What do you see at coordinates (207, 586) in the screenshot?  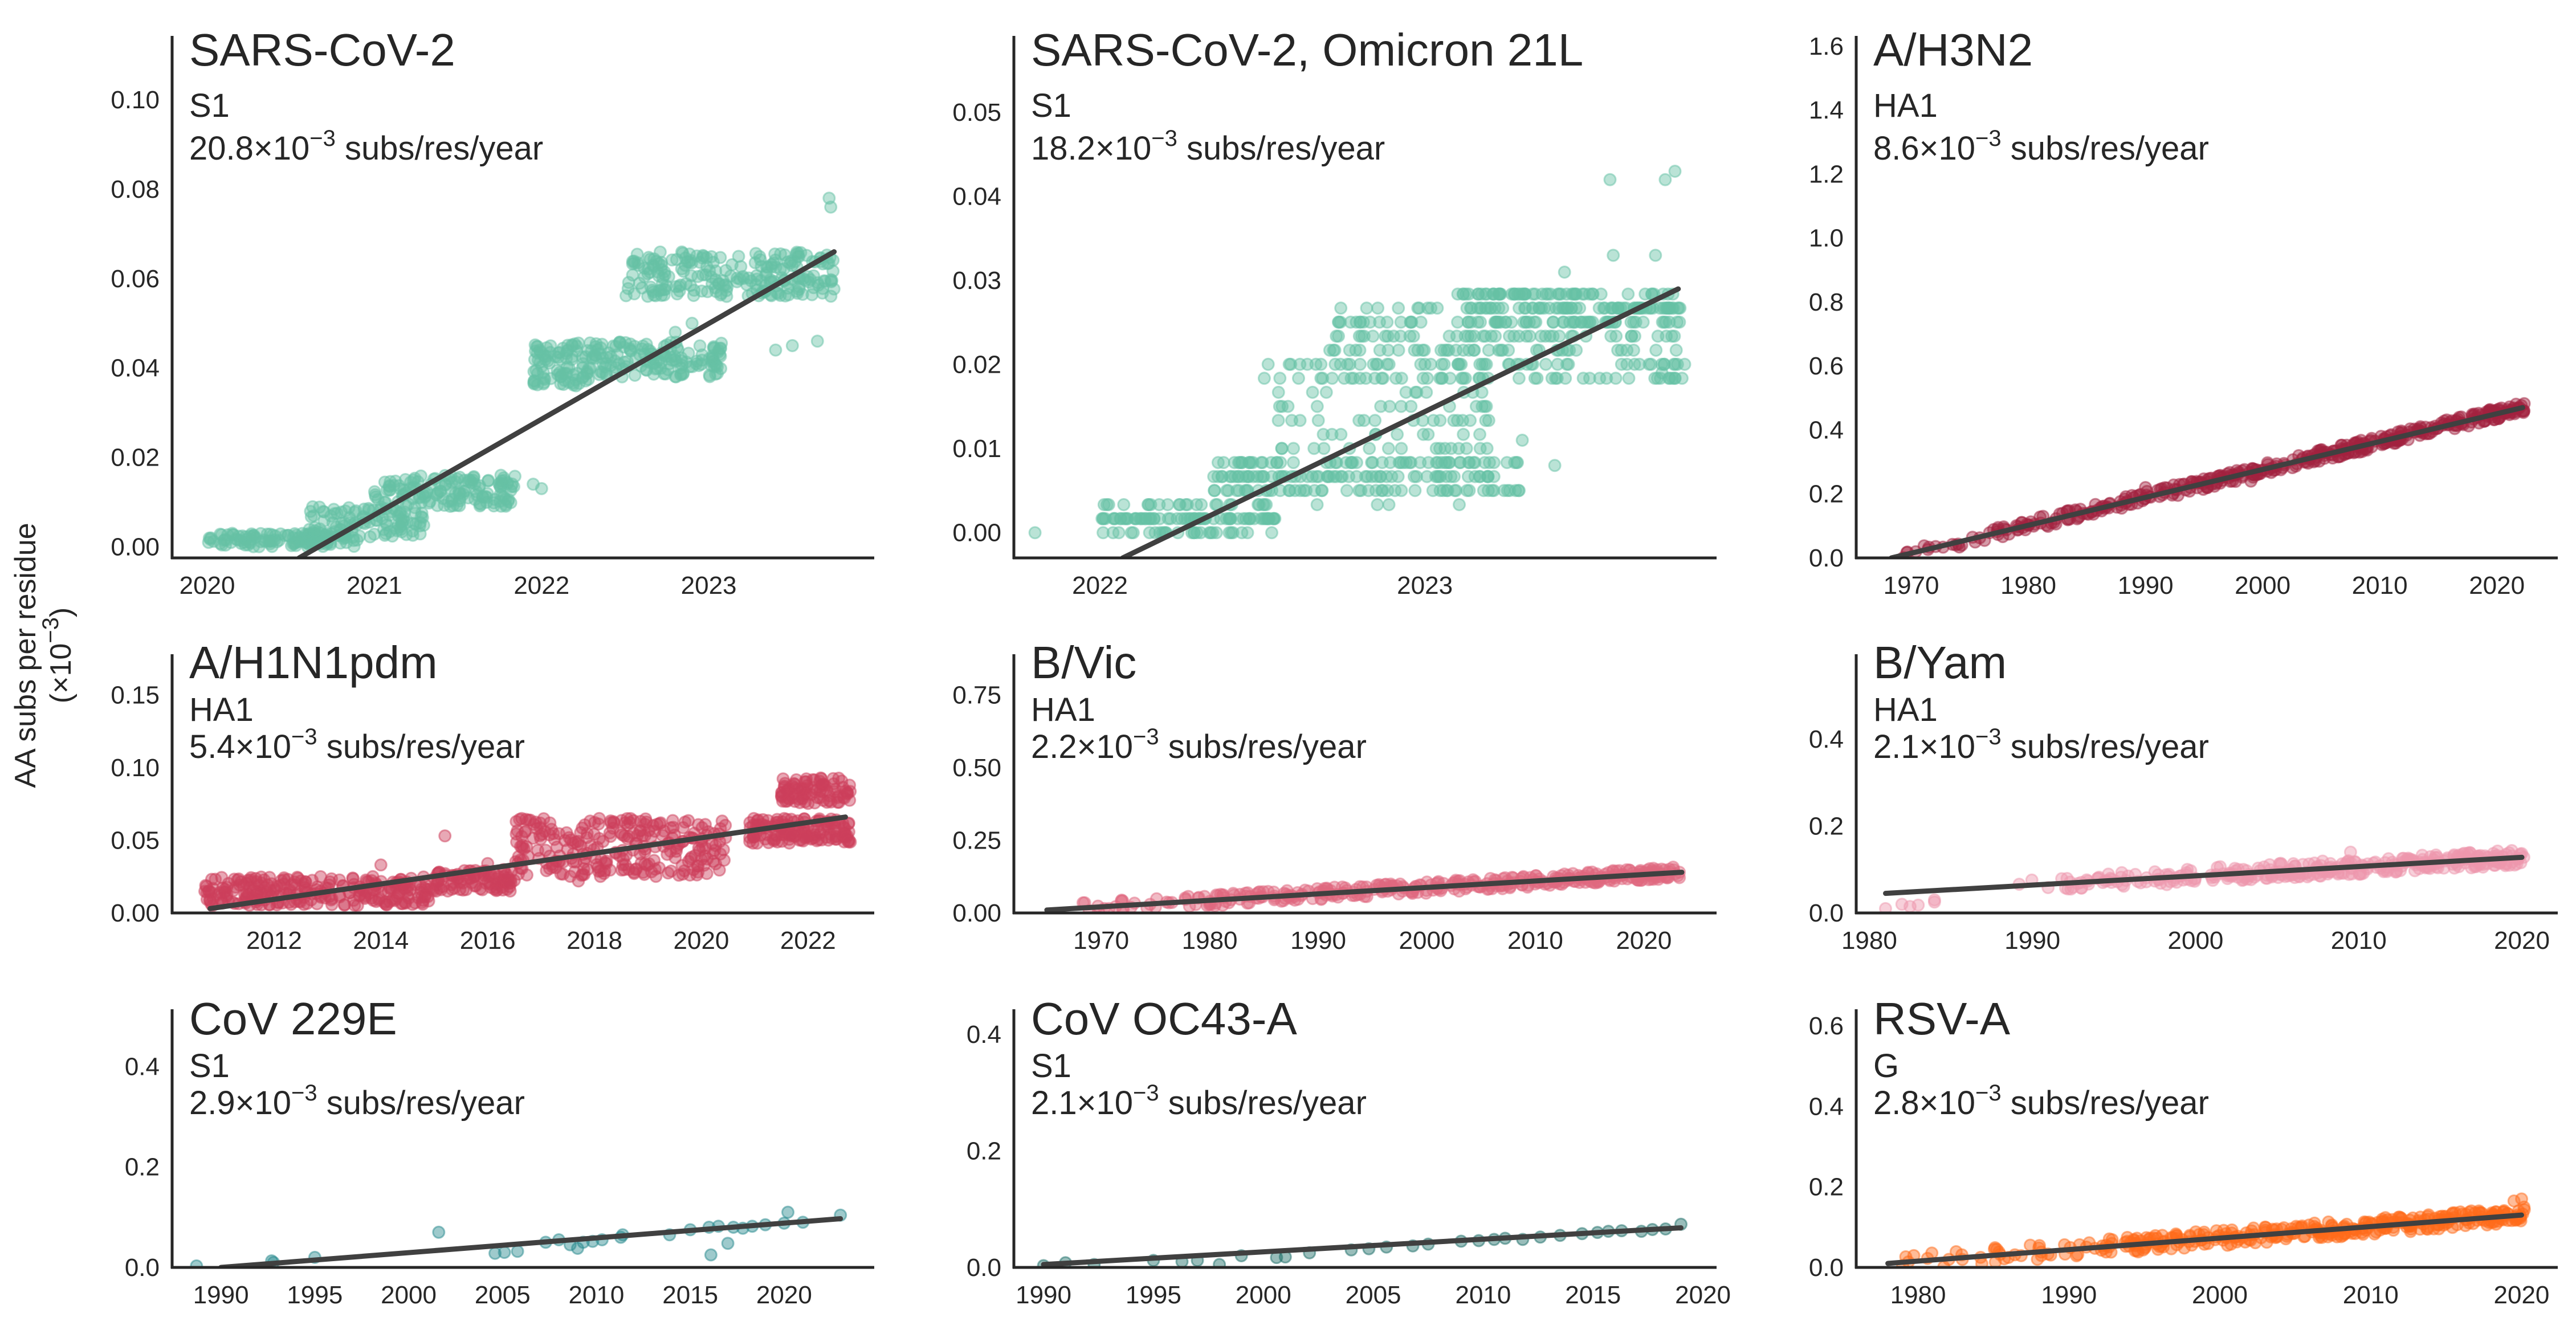 I see `x-tick-label: 2020` at bounding box center [207, 586].